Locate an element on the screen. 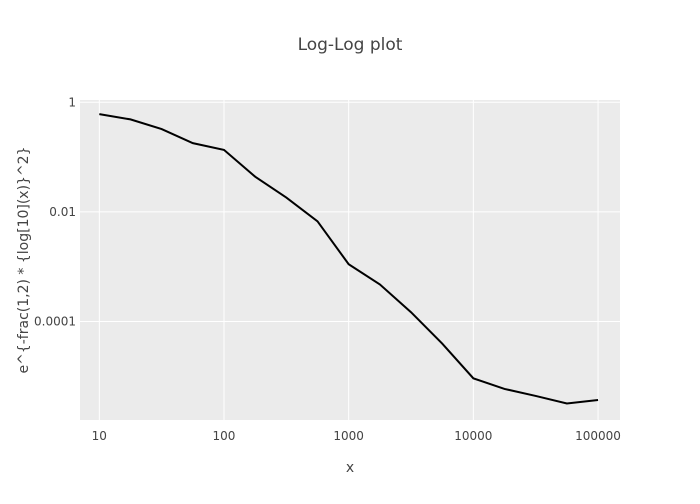  y-axis-title: e^{-frac(1,2) * {log[10](x)}^2} is located at coordinates (24, 259).